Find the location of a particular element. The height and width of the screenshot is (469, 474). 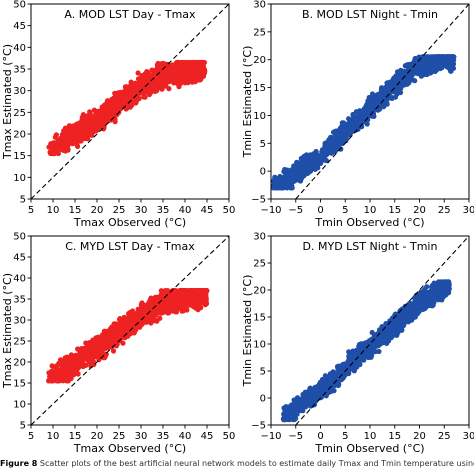

y-tick-label: 45 is located at coordinates (19, 26).